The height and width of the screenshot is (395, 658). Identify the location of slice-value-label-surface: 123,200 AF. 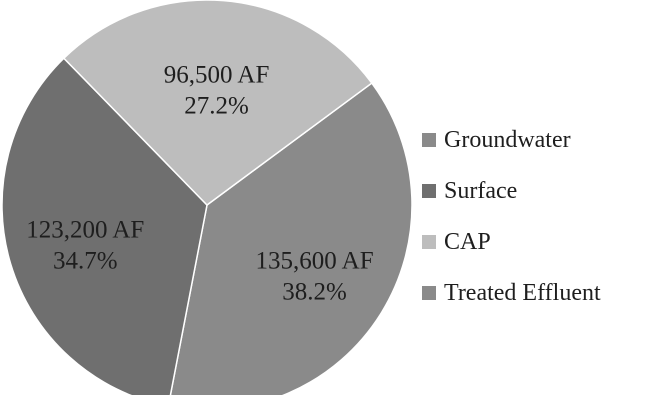
(85, 230).